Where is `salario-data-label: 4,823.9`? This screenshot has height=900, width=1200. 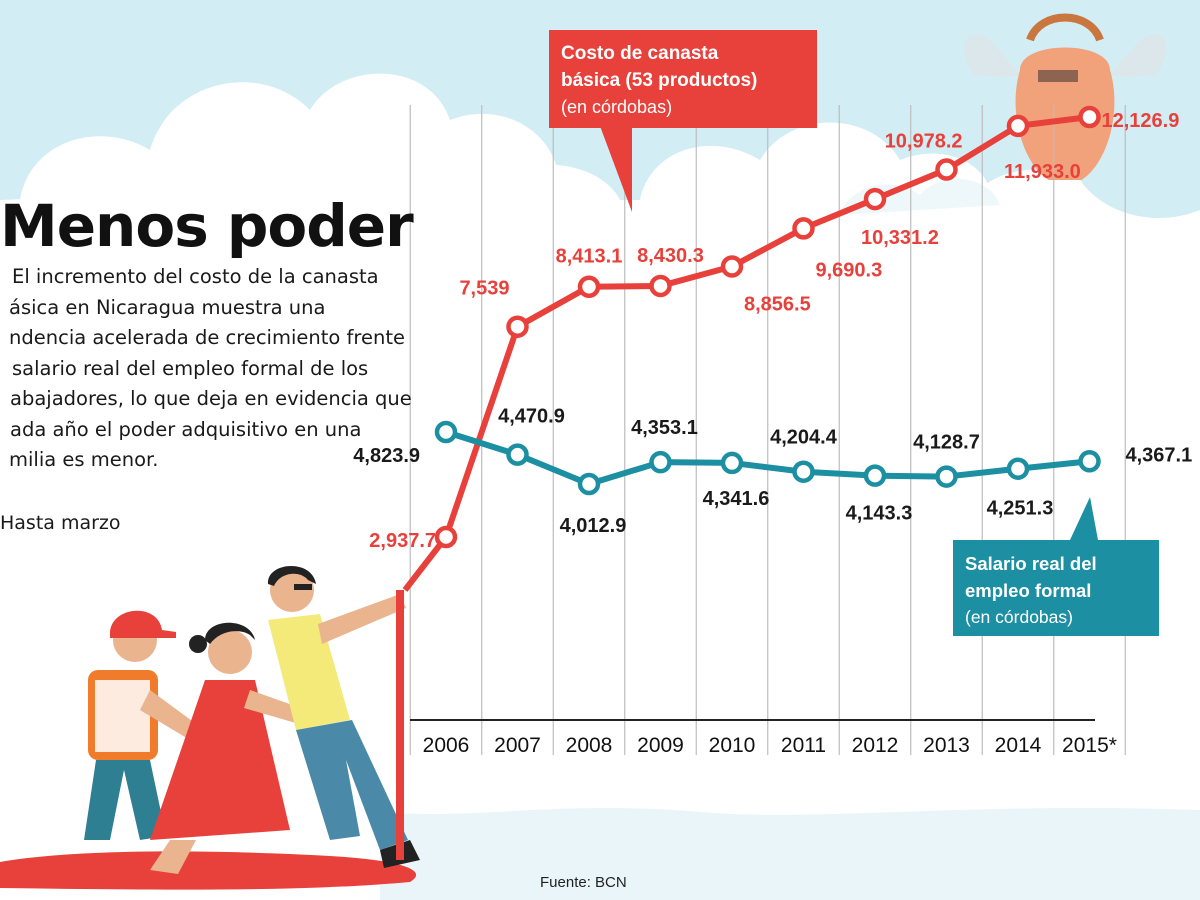 salario-data-label: 4,823.9 is located at coordinates (386, 456).